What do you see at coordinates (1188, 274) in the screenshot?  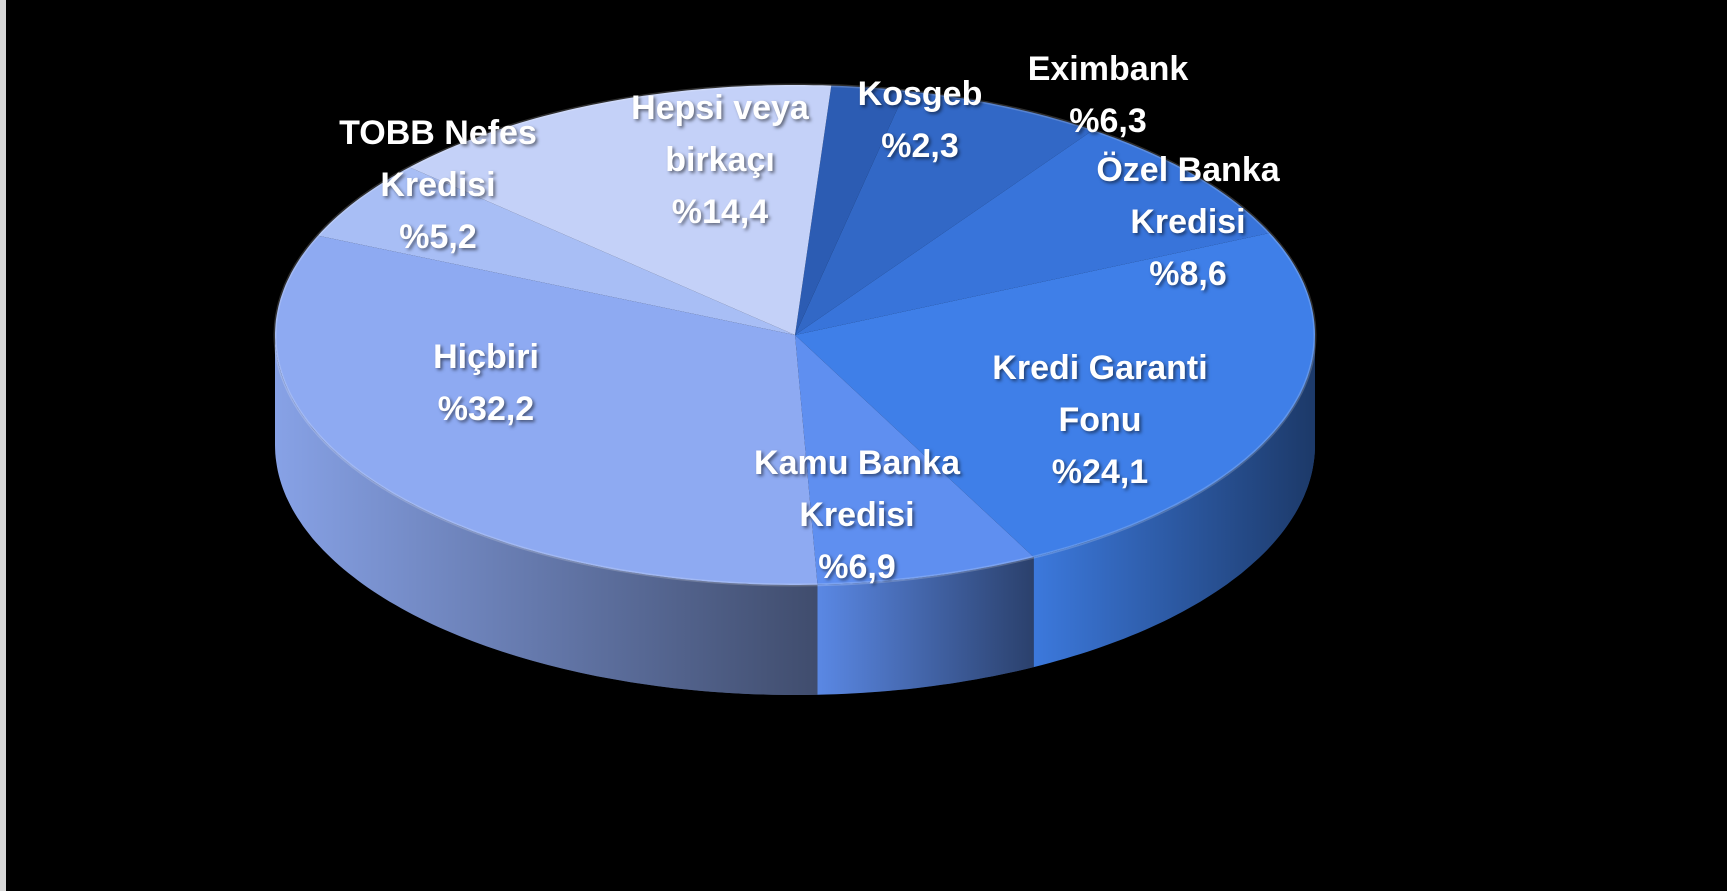 I see `value-label: %8,6` at bounding box center [1188, 274].